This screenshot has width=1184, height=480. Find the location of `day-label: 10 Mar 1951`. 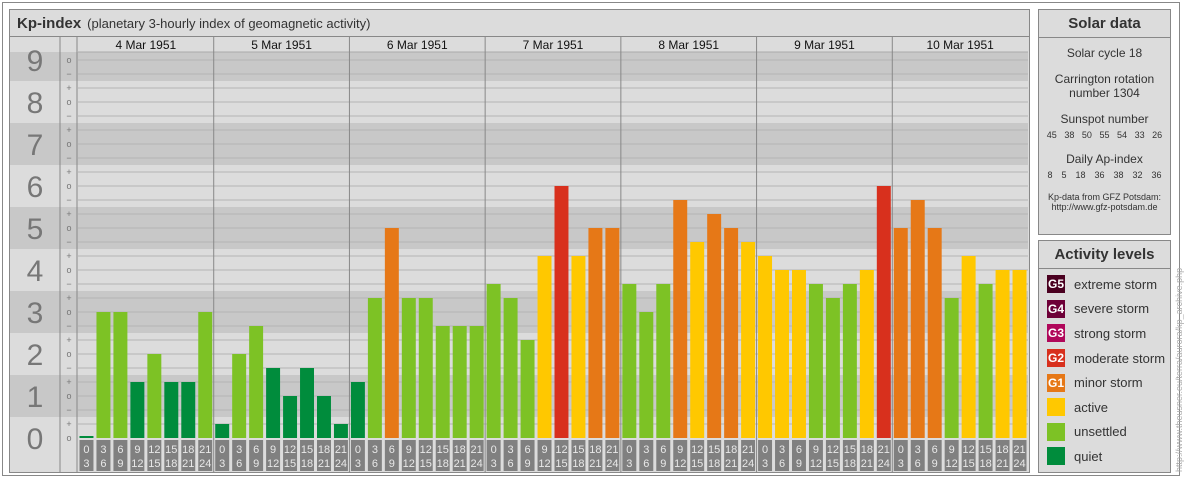

day-label: 10 Mar 1951 is located at coordinates (960, 45).